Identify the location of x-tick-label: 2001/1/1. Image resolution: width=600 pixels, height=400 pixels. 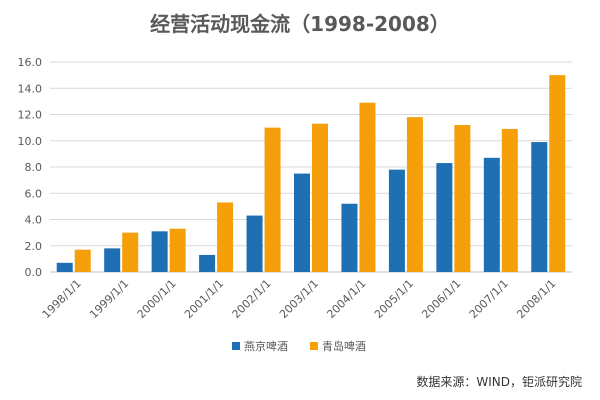
(204, 299).